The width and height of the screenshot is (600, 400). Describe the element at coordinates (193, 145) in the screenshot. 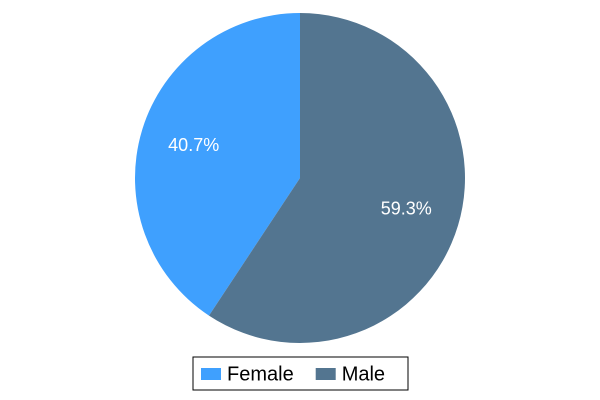

I see `slice-label: 40.7%` at that location.